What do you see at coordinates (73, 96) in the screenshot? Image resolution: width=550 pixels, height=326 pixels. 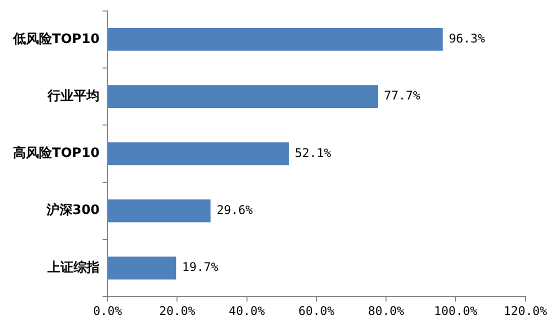 I see `y-tick-label: 行业平均` at bounding box center [73, 96].